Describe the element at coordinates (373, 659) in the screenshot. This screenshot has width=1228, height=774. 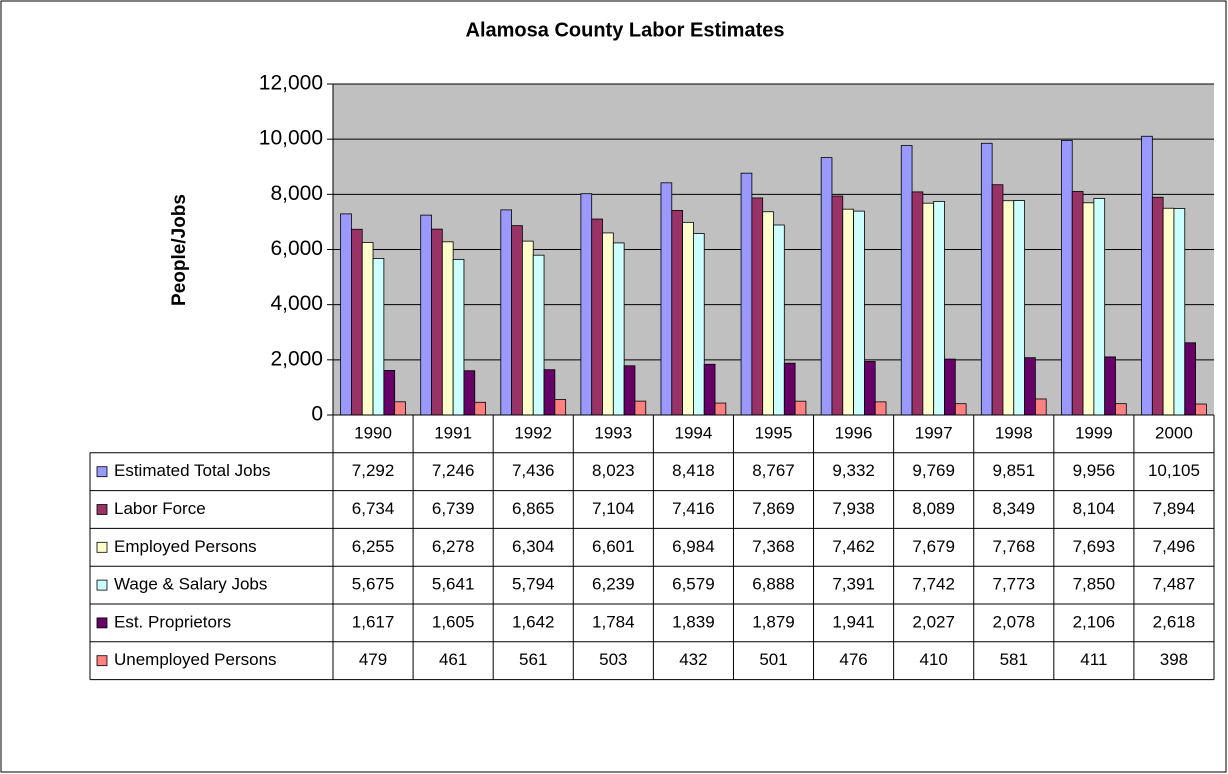
I see `table-value: 479` at that location.